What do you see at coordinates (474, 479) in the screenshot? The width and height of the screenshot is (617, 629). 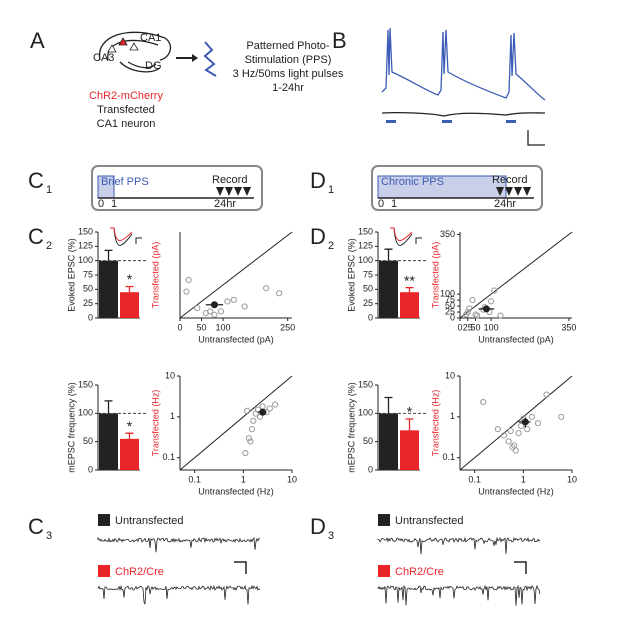 I see `x-tick-label: 0.1` at bounding box center [474, 479].